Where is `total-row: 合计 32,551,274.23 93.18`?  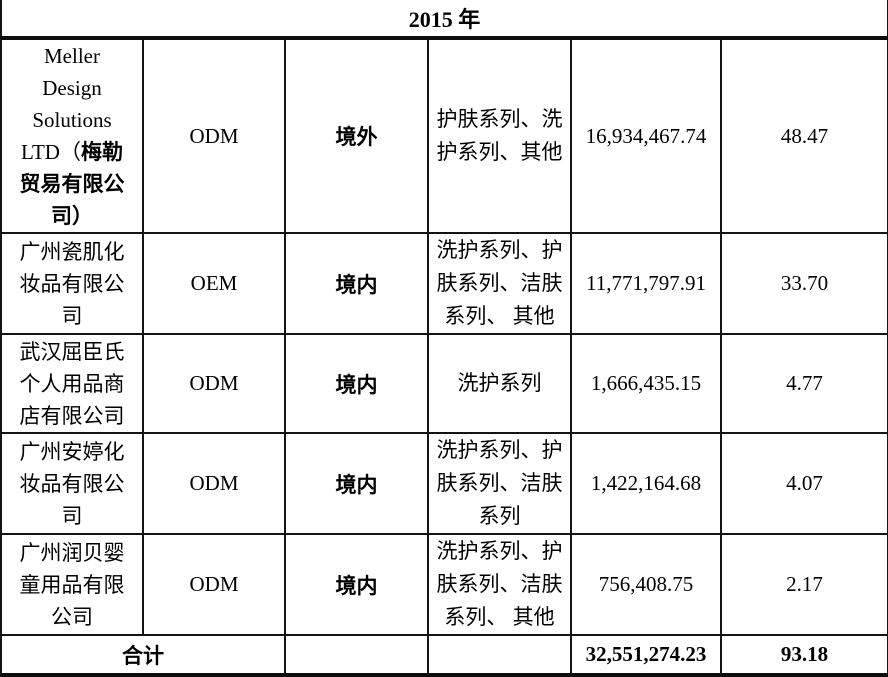 total-row: 合计 32,551,274.23 93.18 is located at coordinates (444, 655).